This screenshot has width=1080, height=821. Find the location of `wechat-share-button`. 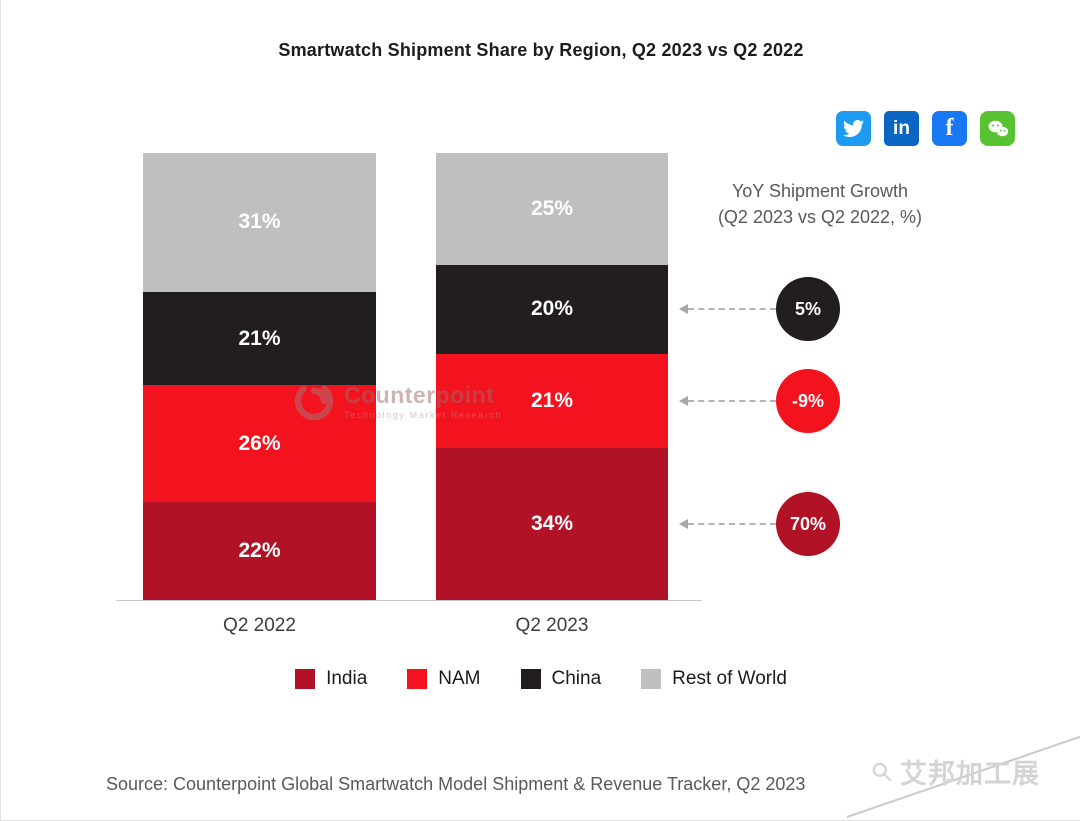

wechat-share-button is located at coordinates (997, 128).